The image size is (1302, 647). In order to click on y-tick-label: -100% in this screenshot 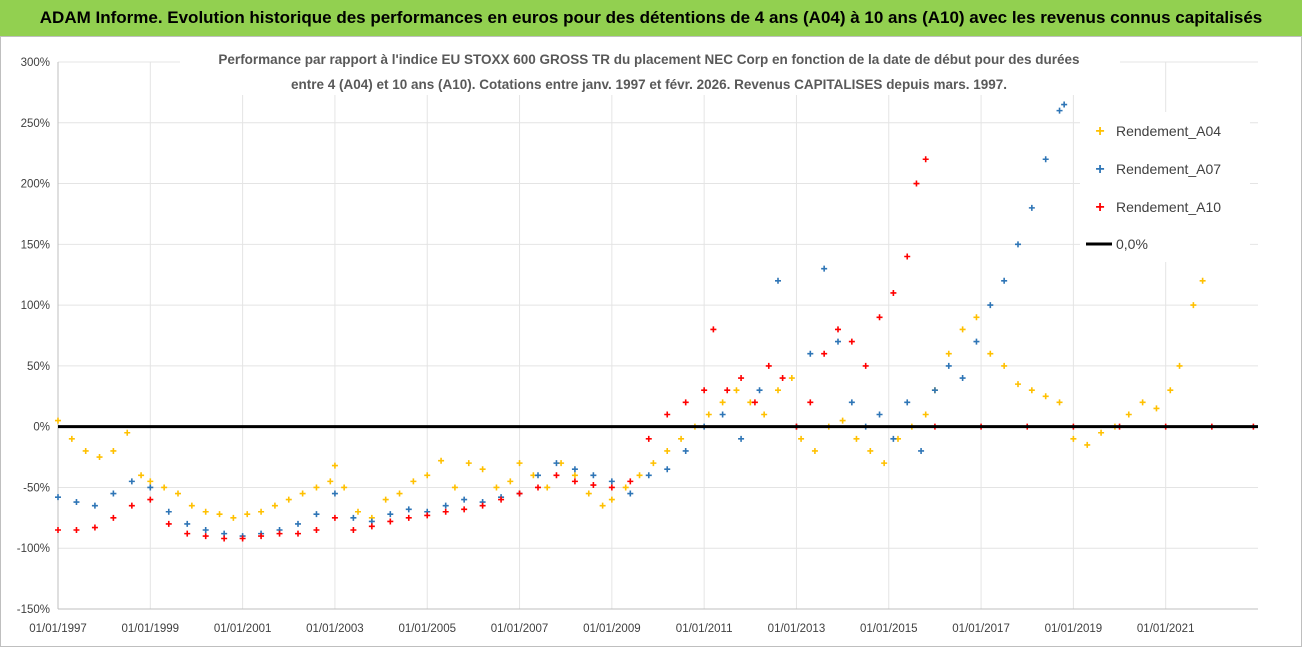, I will do `click(33, 549)`.